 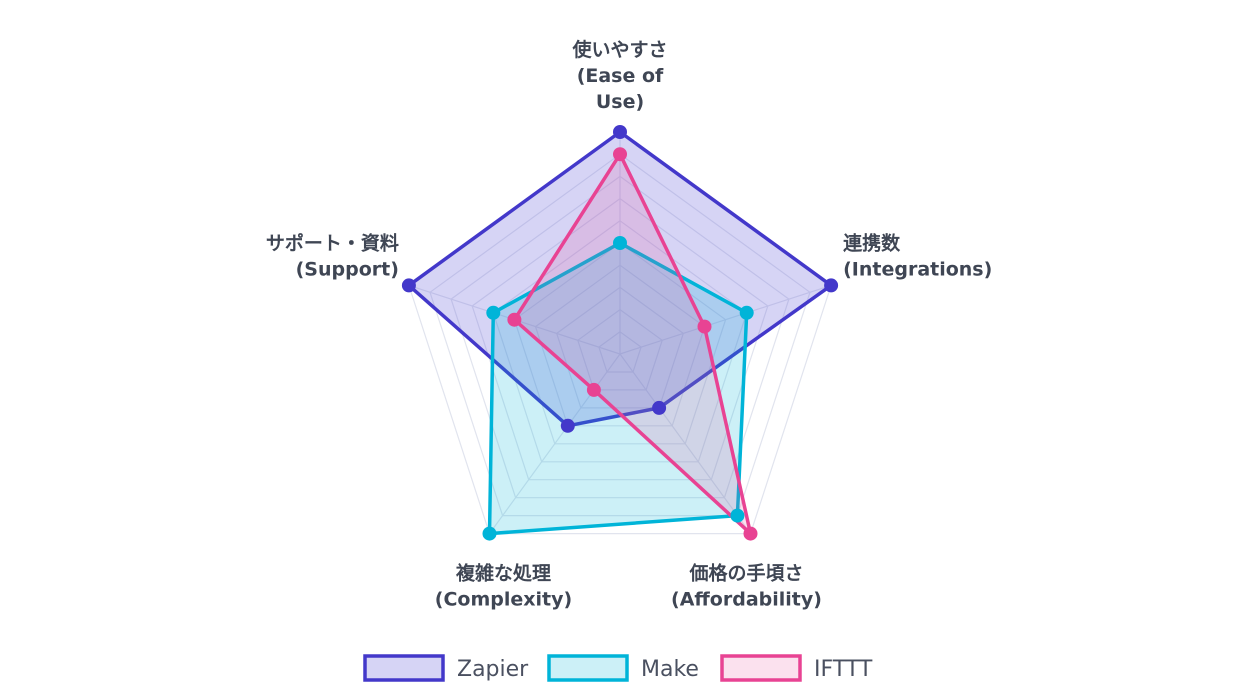 I want to click on axis-label-line: (Ease of, so click(x=620, y=76).